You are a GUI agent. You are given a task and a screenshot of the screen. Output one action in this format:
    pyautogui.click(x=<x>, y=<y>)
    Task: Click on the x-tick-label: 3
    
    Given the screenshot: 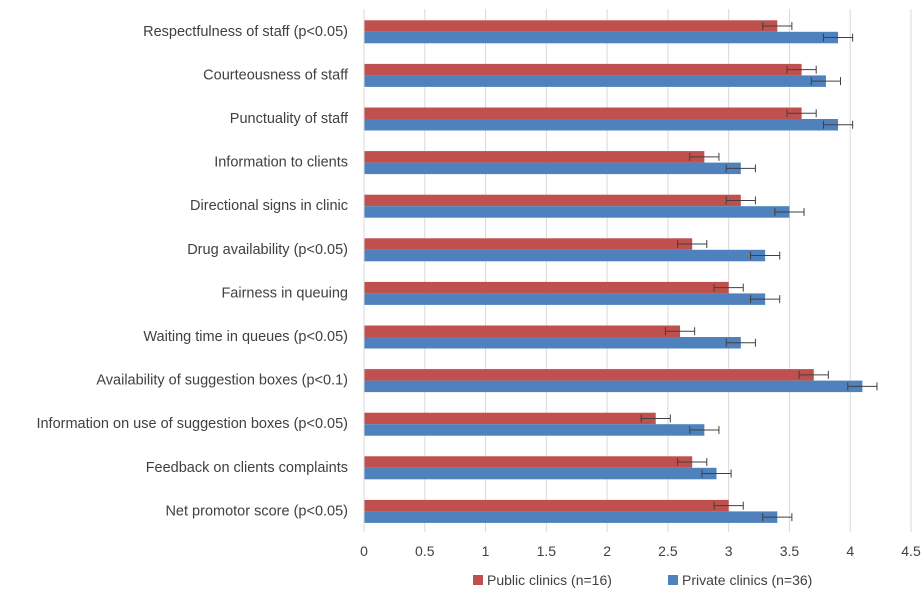 What is the action you would take?
    pyautogui.click(x=729, y=551)
    